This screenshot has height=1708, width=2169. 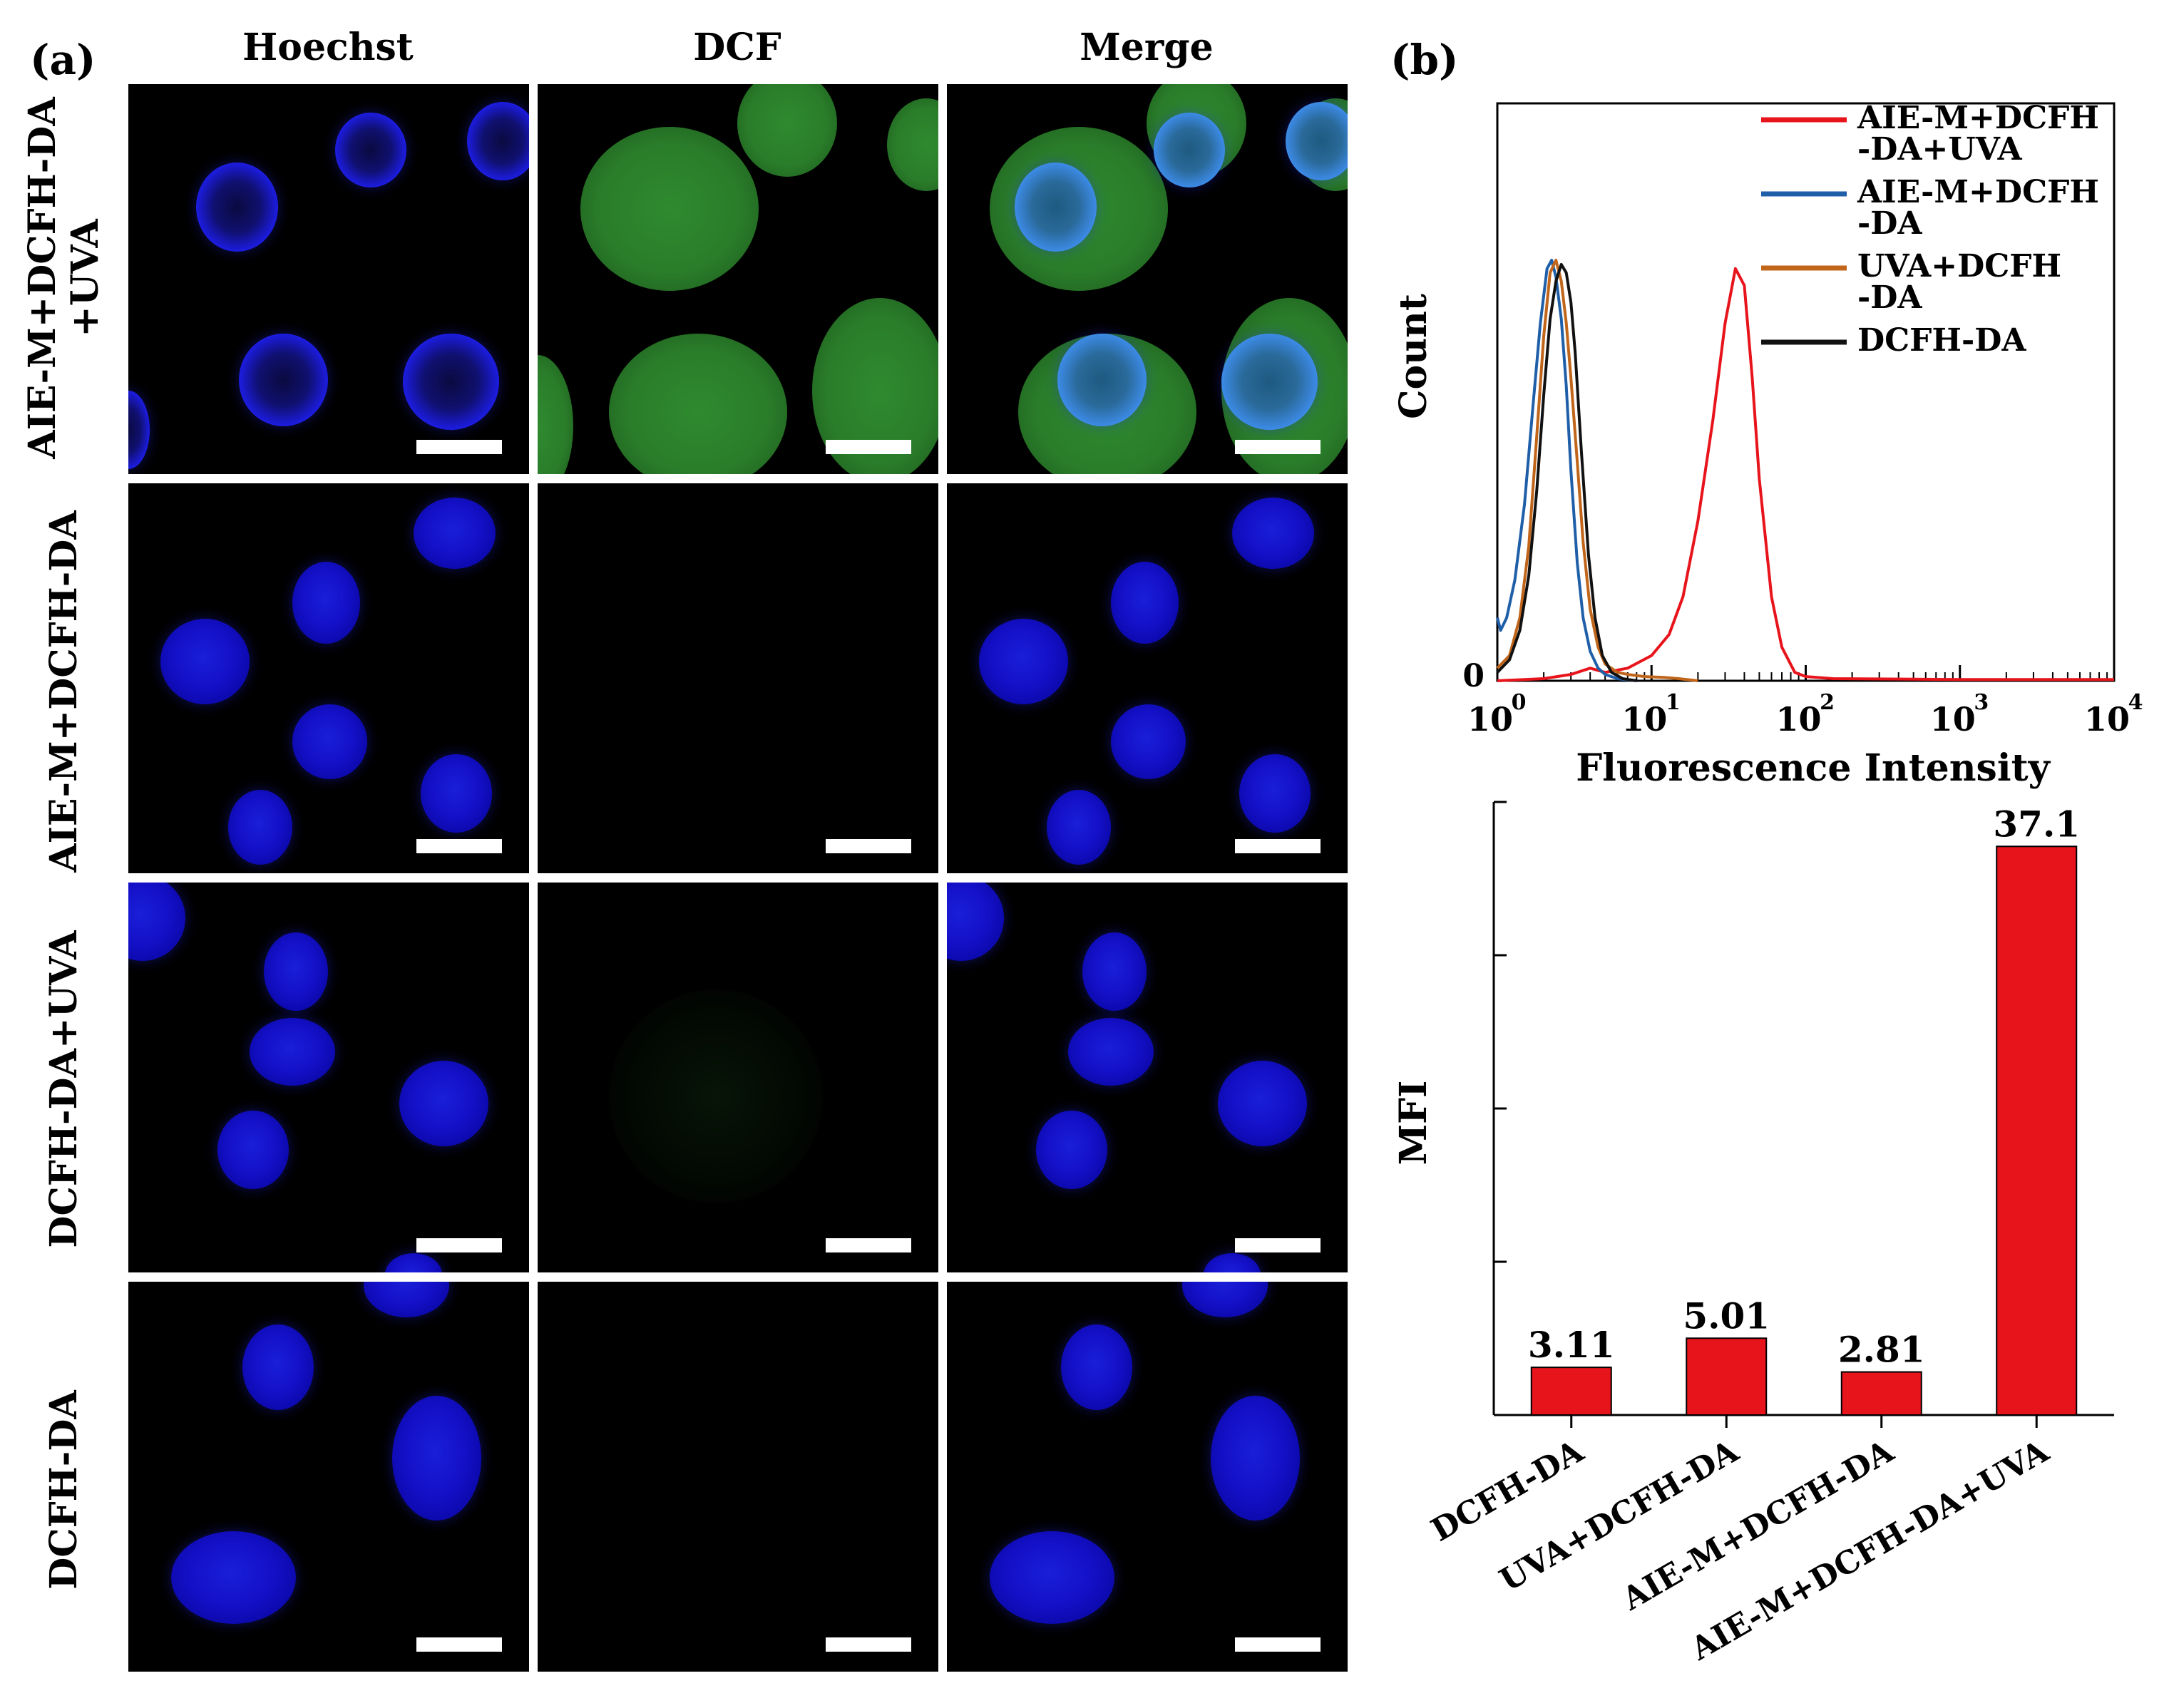 I want to click on bar-value-label: 3.11, so click(x=1571, y=1345).